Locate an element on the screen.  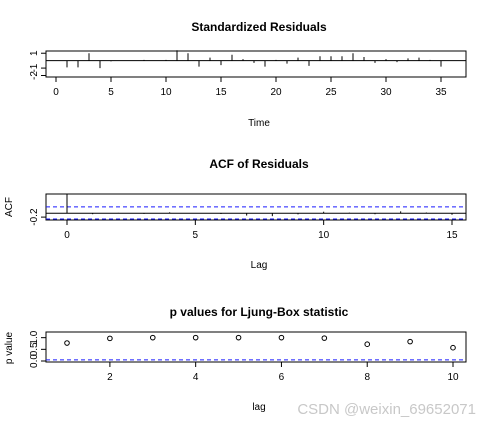
x-tick-label: 30 is located at coordinates (386, 92).